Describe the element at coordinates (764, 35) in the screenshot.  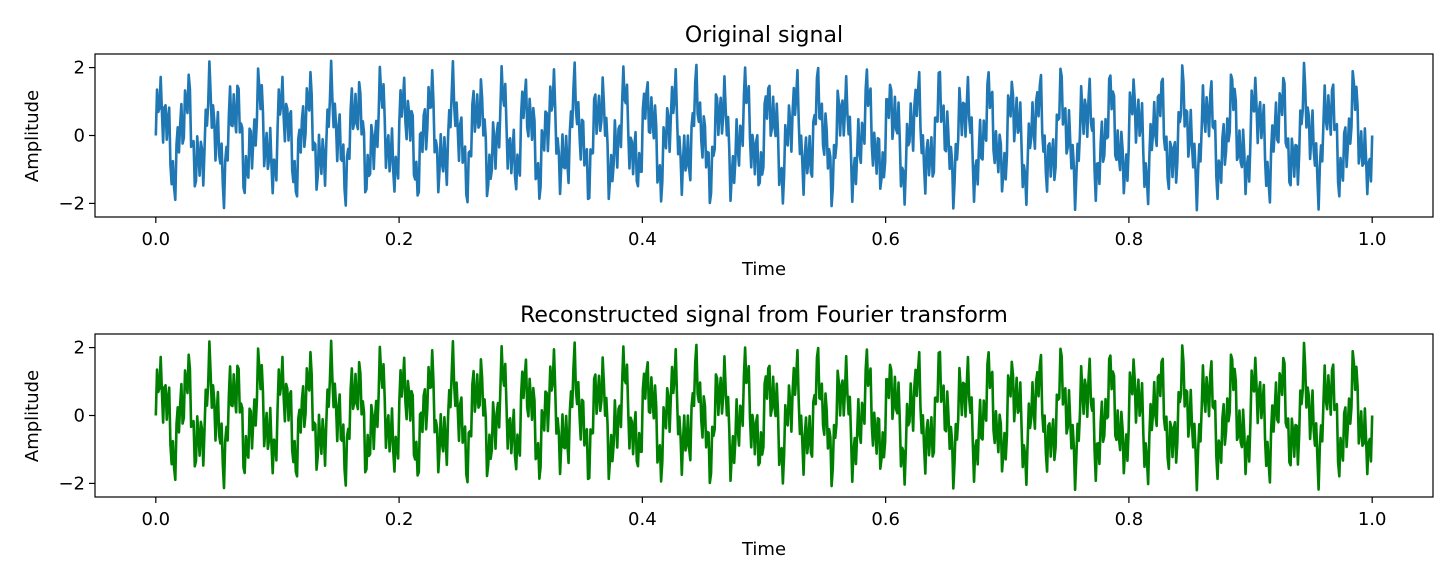
I see `chart-title: Original signal` at that location.